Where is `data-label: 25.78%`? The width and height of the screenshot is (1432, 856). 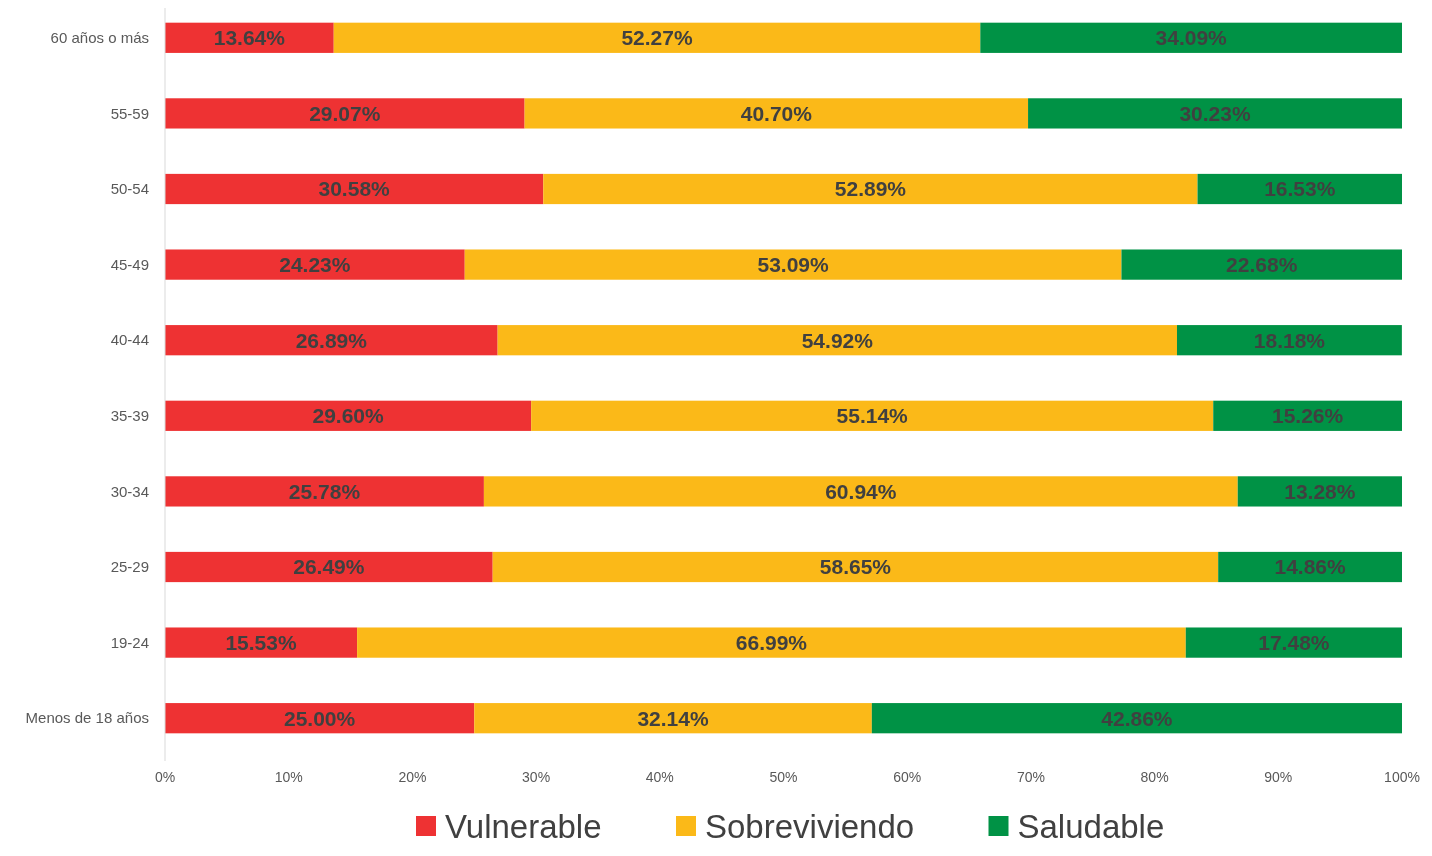
data-label: 25.78% is located at coordinates (324, 491).